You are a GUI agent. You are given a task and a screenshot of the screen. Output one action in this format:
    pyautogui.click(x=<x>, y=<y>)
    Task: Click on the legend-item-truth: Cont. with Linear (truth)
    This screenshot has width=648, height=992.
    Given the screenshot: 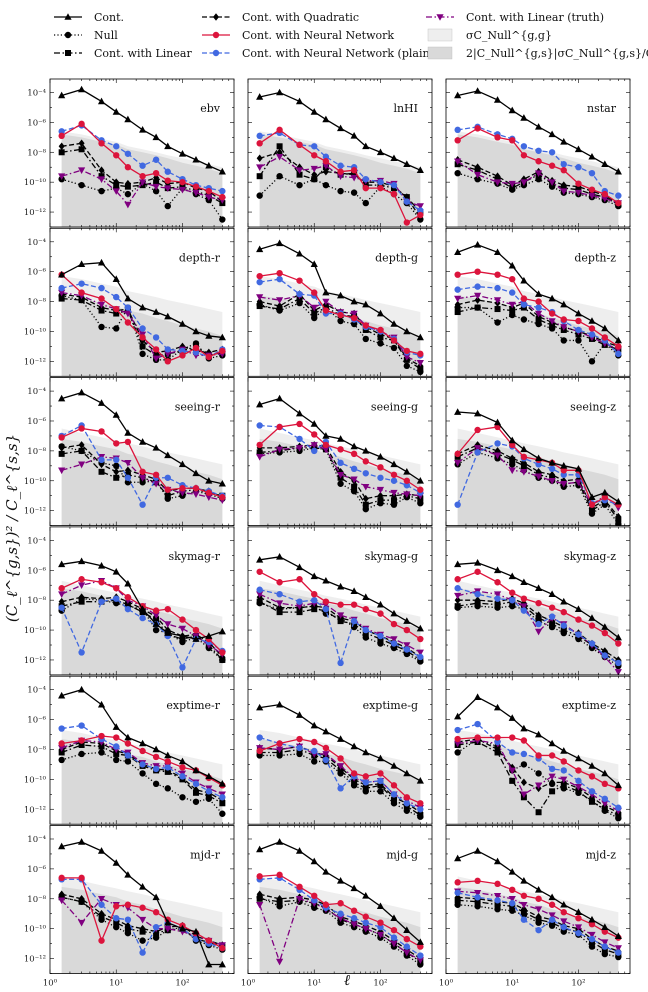 What is the action you would take?
    pyautogui.click(x=515, y=17)
    